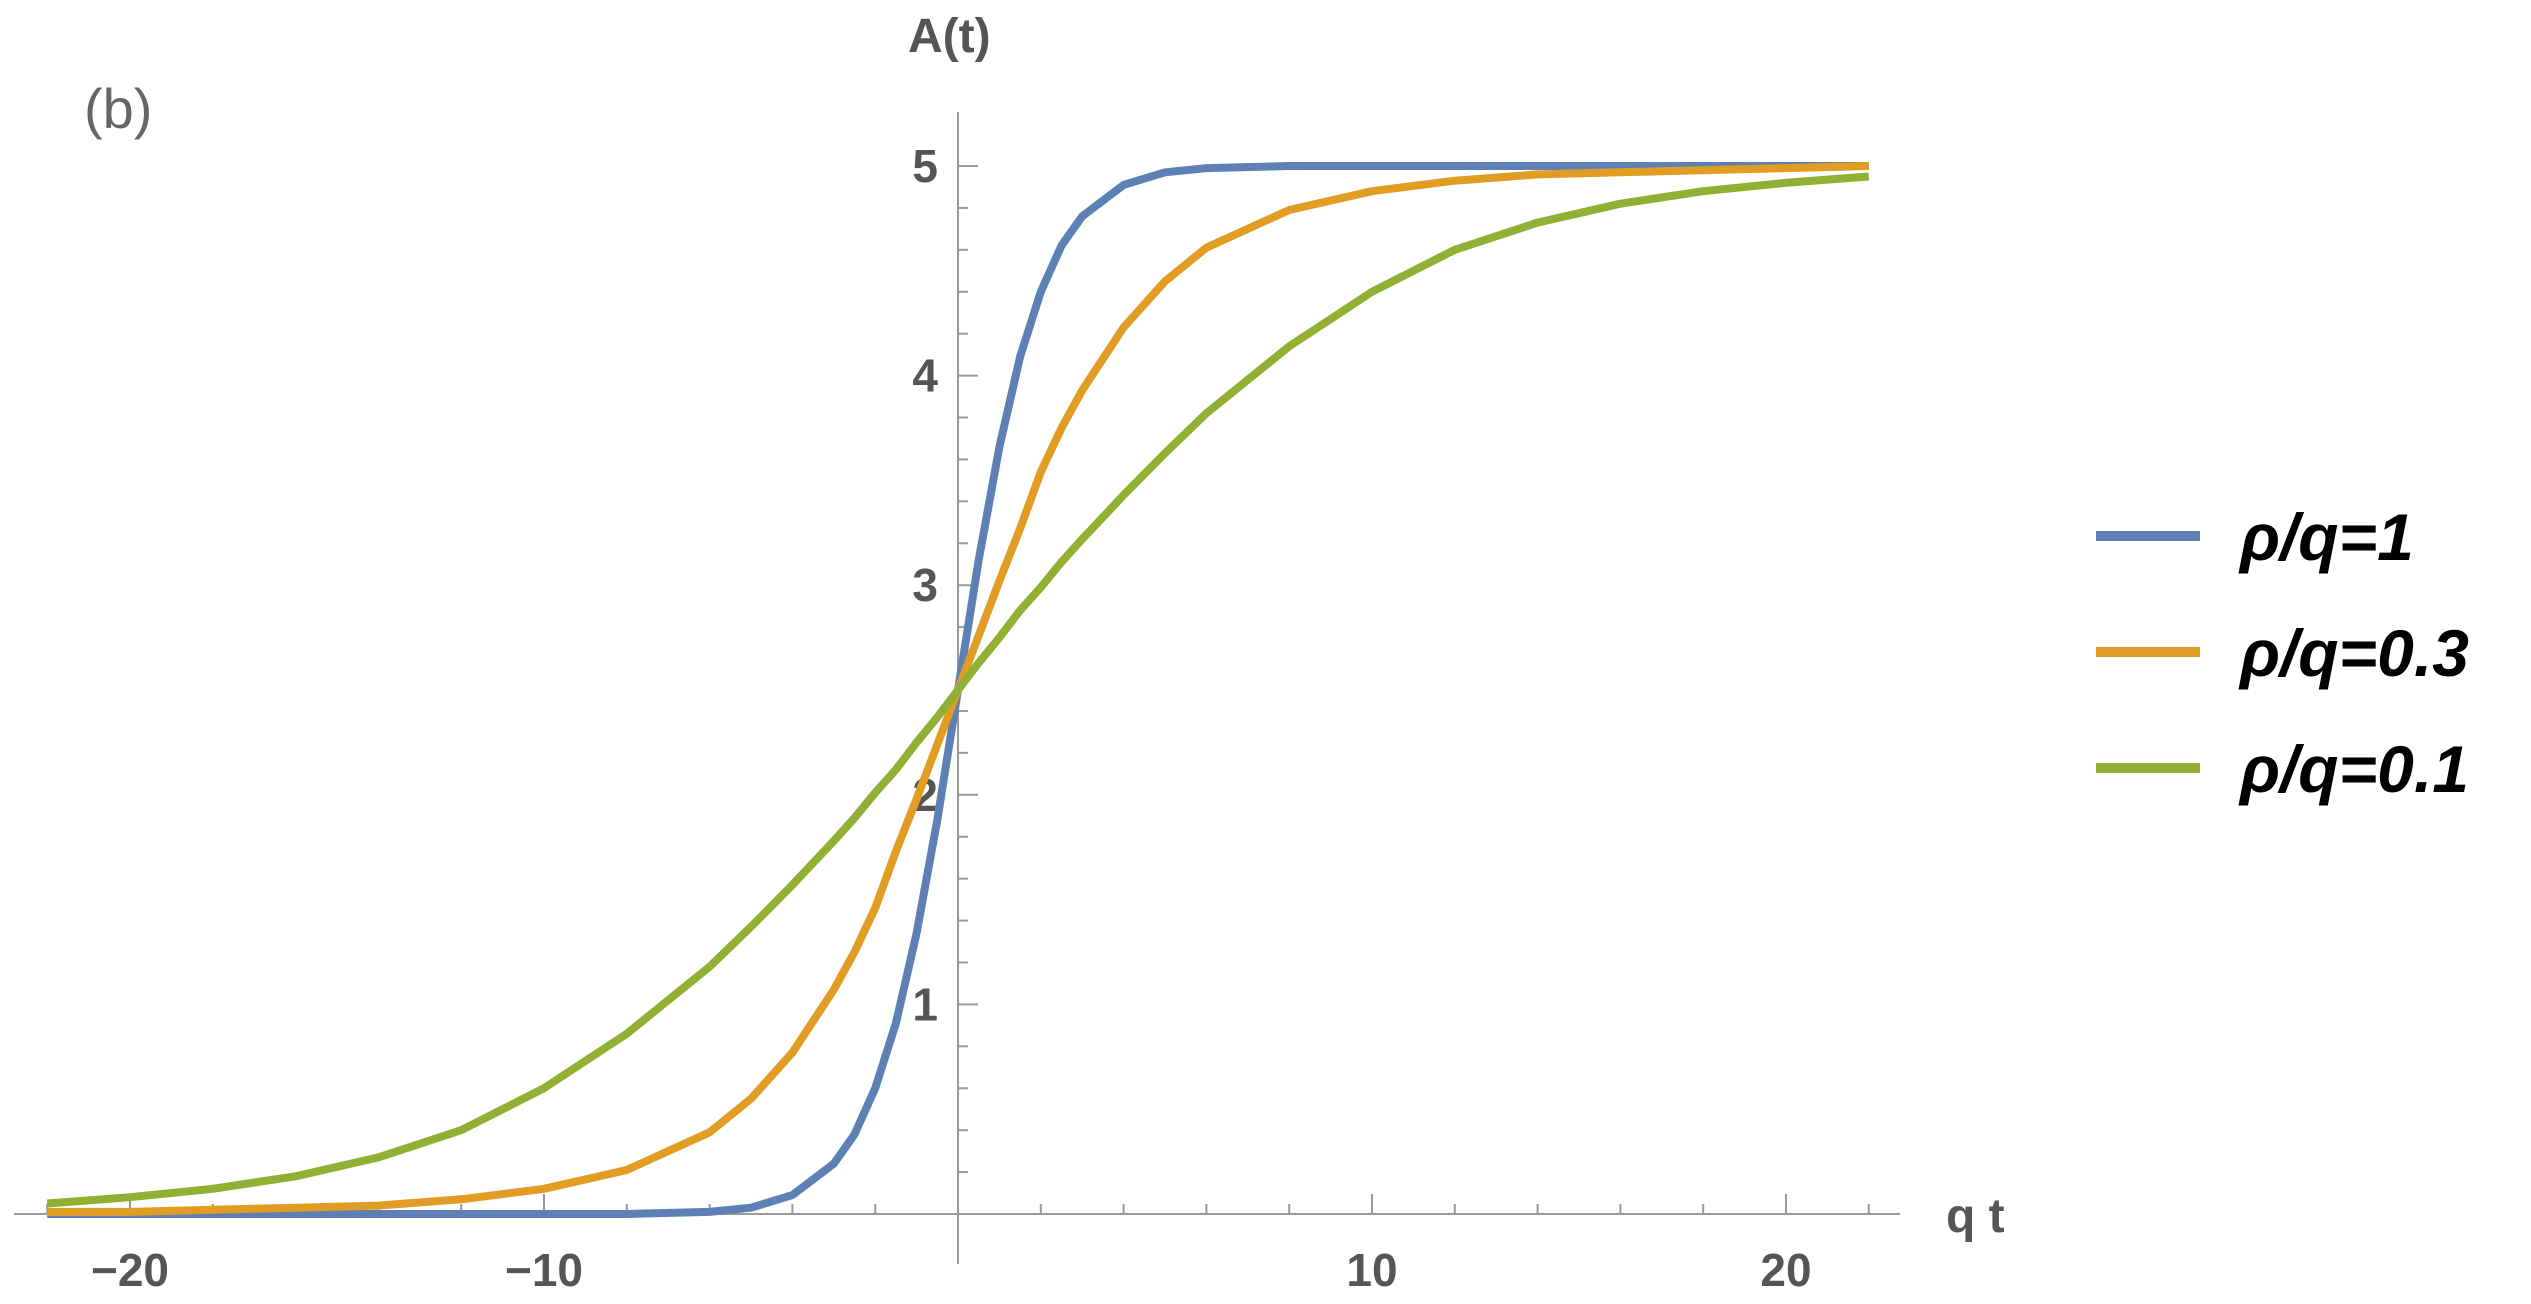  I want to click on y-tick-label: 5, so click(925, 166).